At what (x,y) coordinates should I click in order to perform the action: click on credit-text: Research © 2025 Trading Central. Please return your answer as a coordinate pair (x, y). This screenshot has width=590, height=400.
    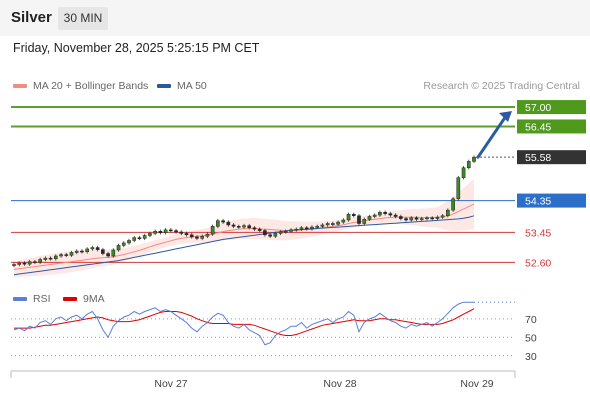
    Looking at the image, I should click on (501, 86).